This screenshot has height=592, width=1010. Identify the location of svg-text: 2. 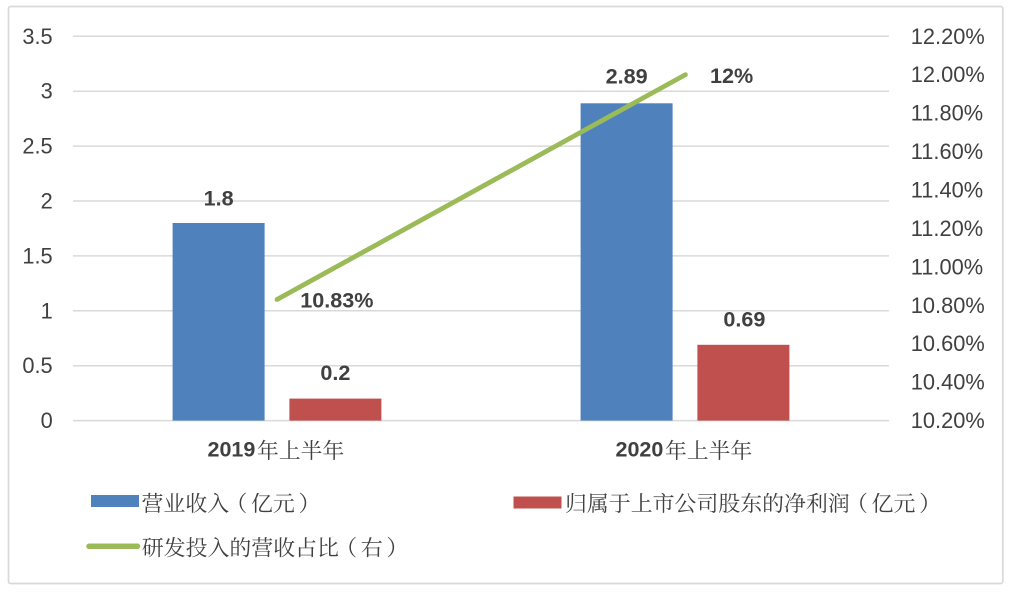
(47, 201).